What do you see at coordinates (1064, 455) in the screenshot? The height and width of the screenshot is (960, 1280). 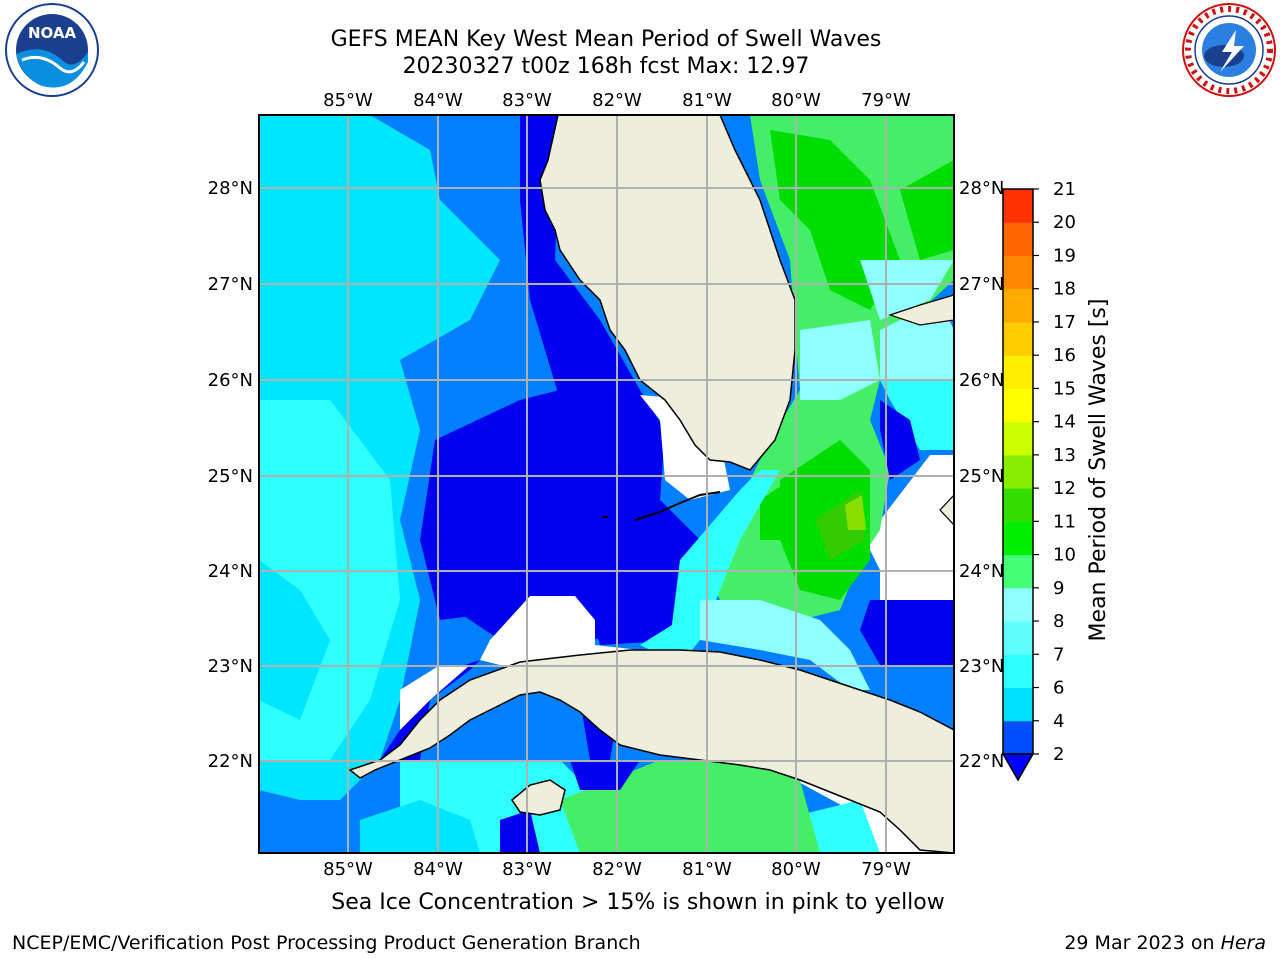 I see `colorbar-tick-label: 13` at bounding box center [1064, 455].